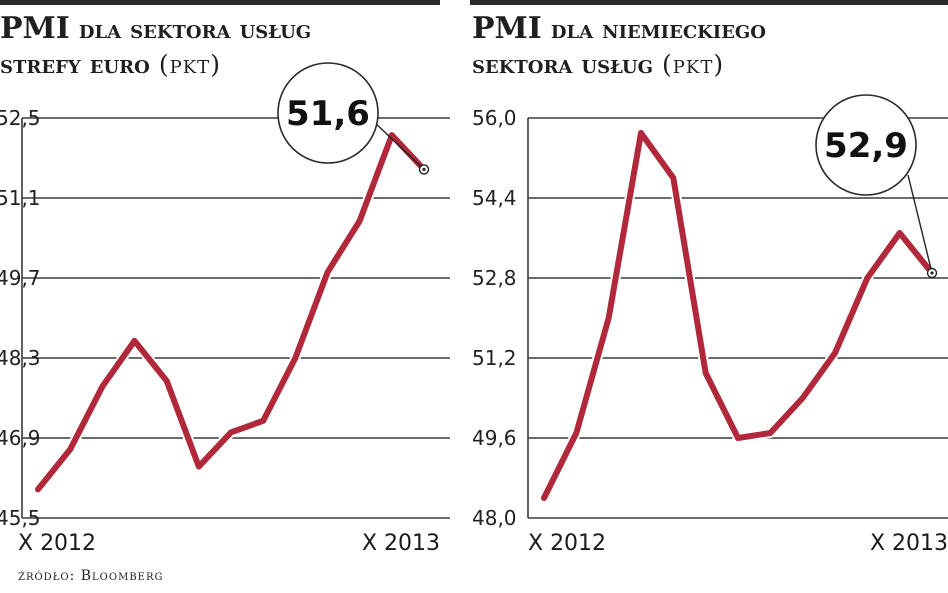 The height and width of the screenshot is (593, 948). I want to click on title-line2: sektora usług, so click(562, 65).